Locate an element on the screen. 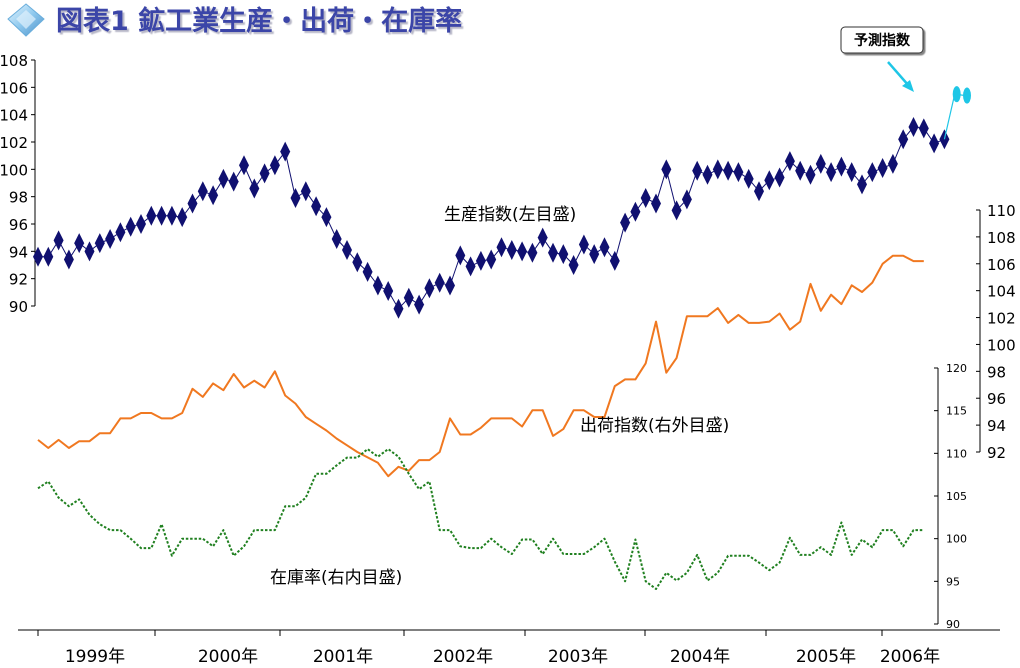 The width and height of the screenshot is (1020, 668). forecast-data-point is located at coordinates (967, 95).